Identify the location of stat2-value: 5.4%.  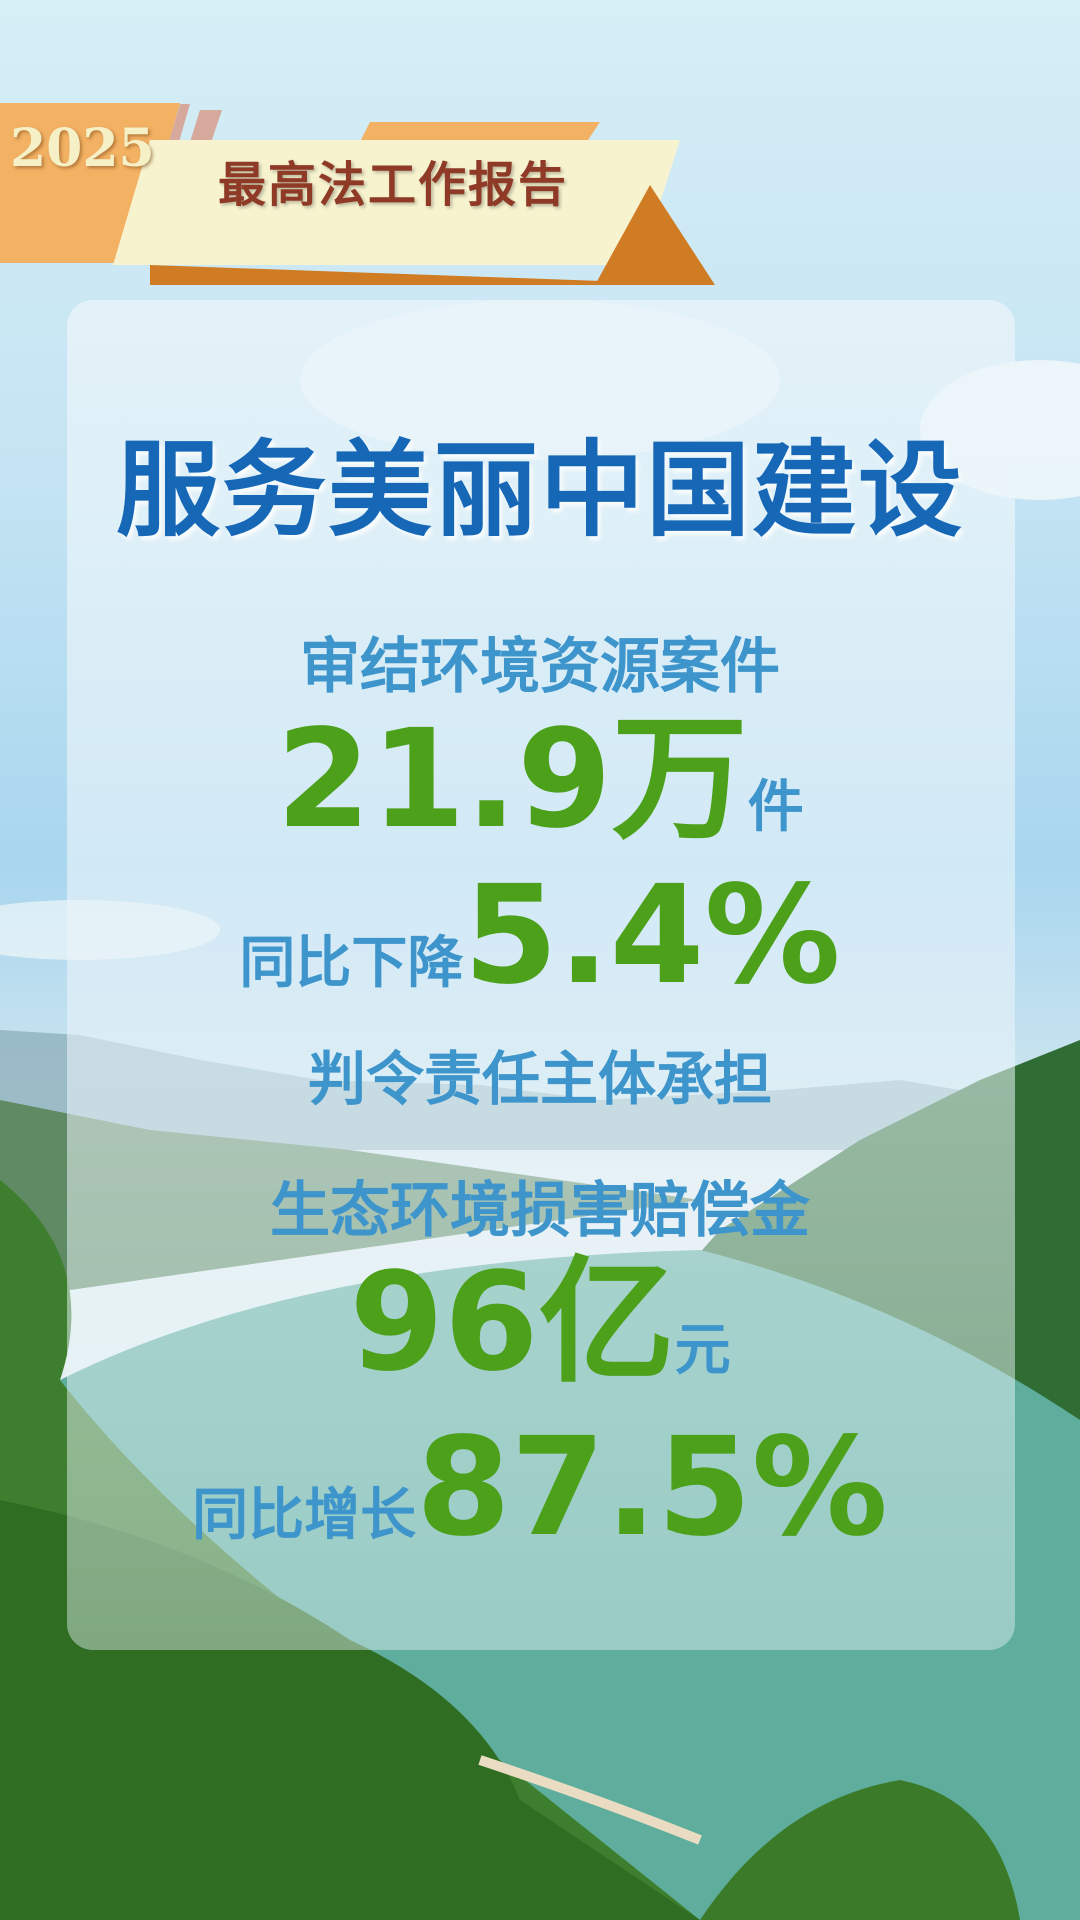
(652, 936).